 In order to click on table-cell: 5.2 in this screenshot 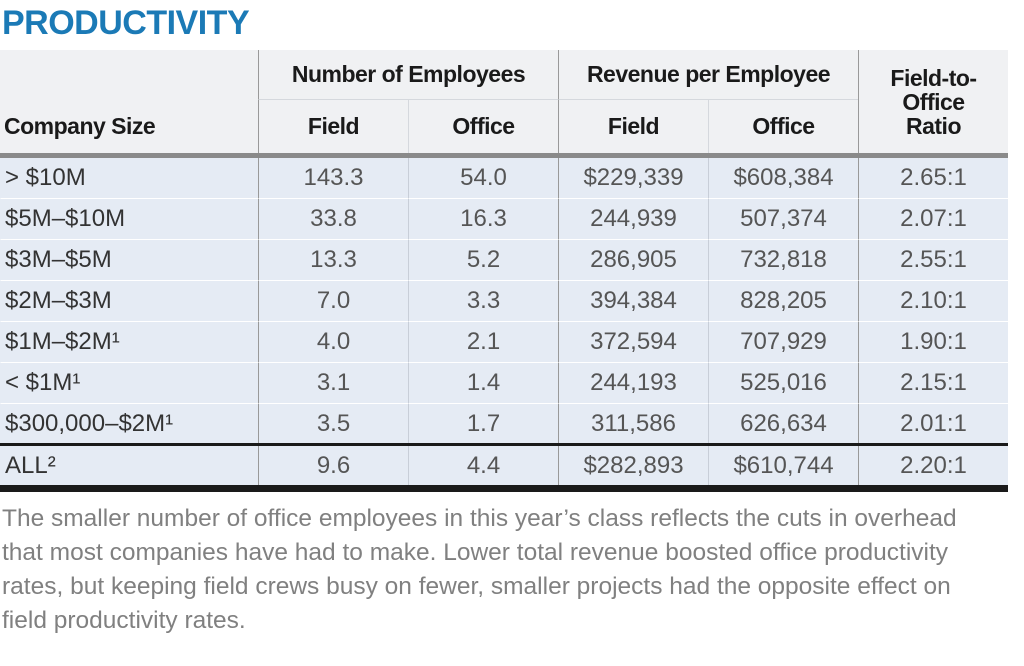, I will do `click(483, 260)`.